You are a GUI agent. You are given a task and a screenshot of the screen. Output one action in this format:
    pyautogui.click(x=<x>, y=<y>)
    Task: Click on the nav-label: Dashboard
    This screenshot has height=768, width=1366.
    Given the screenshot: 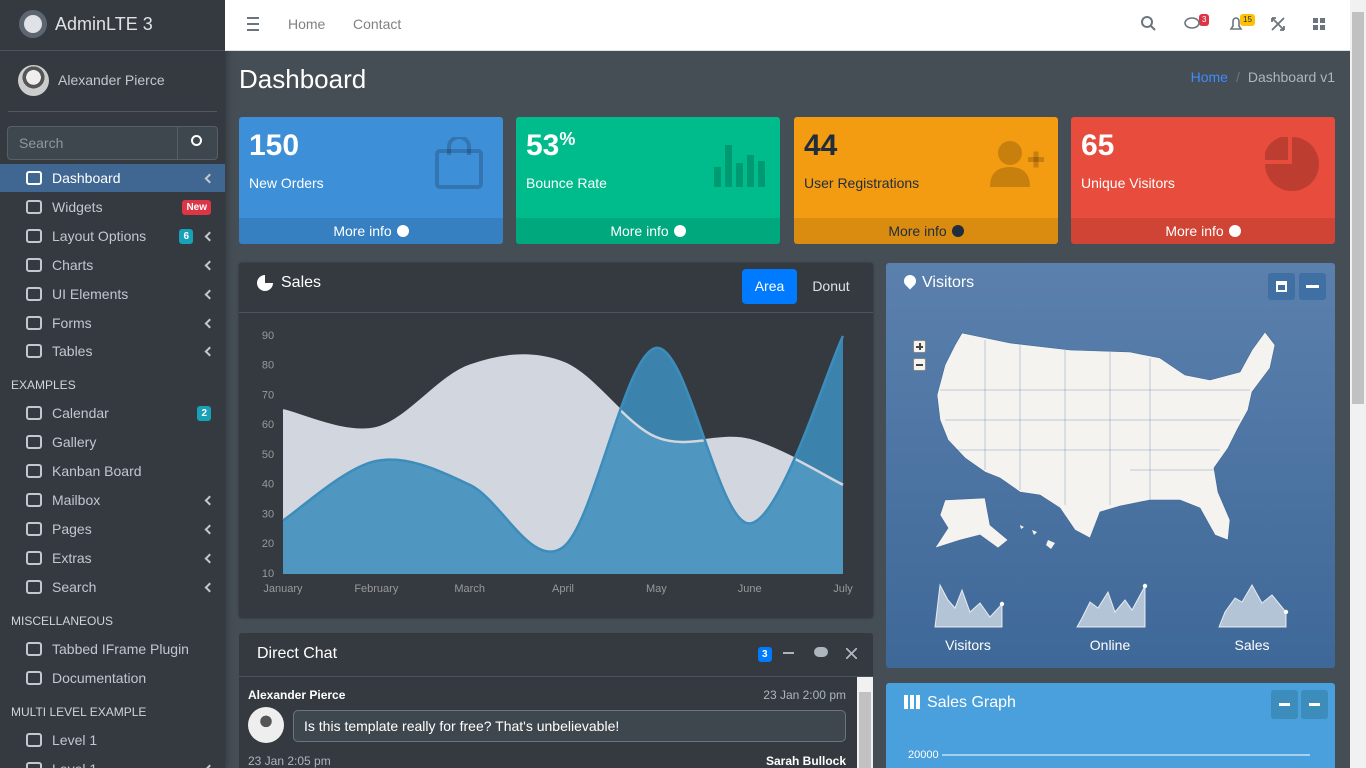 What is the action you would take?
    pyautogui.click(x=86, y=178)
    